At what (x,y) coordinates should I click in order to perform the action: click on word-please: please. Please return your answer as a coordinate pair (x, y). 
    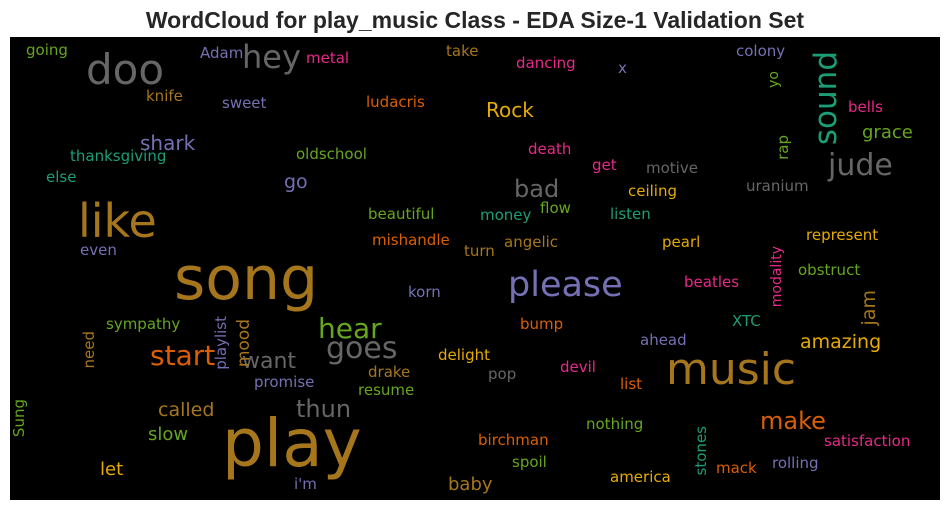
    Looking at the image, I should click on (565, 285).